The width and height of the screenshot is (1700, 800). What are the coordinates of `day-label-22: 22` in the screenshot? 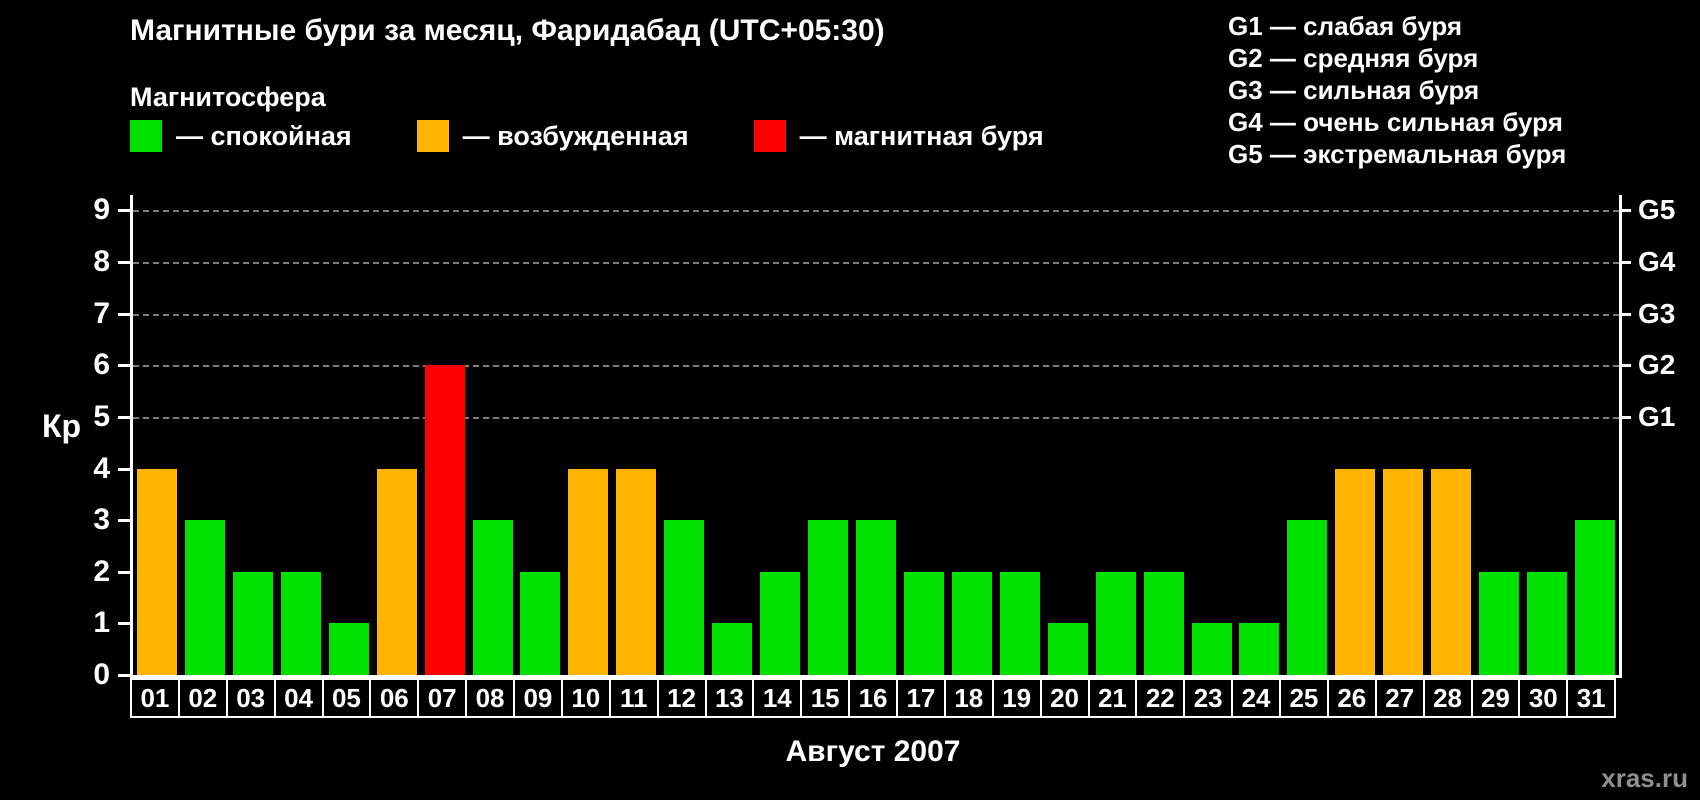 It's located at (1160, 698).